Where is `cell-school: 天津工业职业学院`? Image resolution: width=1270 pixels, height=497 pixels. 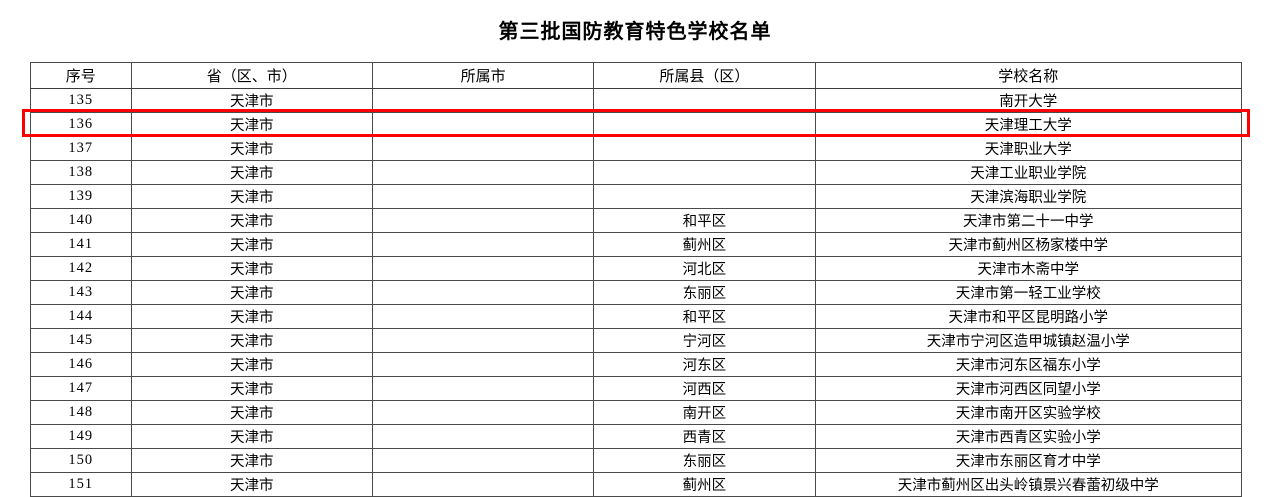
cell-school: 天津工业职业学院 is located at coordinates (1028, 172).